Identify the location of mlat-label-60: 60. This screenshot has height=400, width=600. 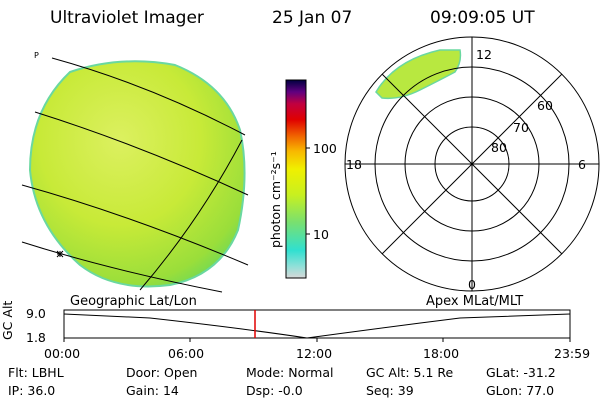
(545, 105).